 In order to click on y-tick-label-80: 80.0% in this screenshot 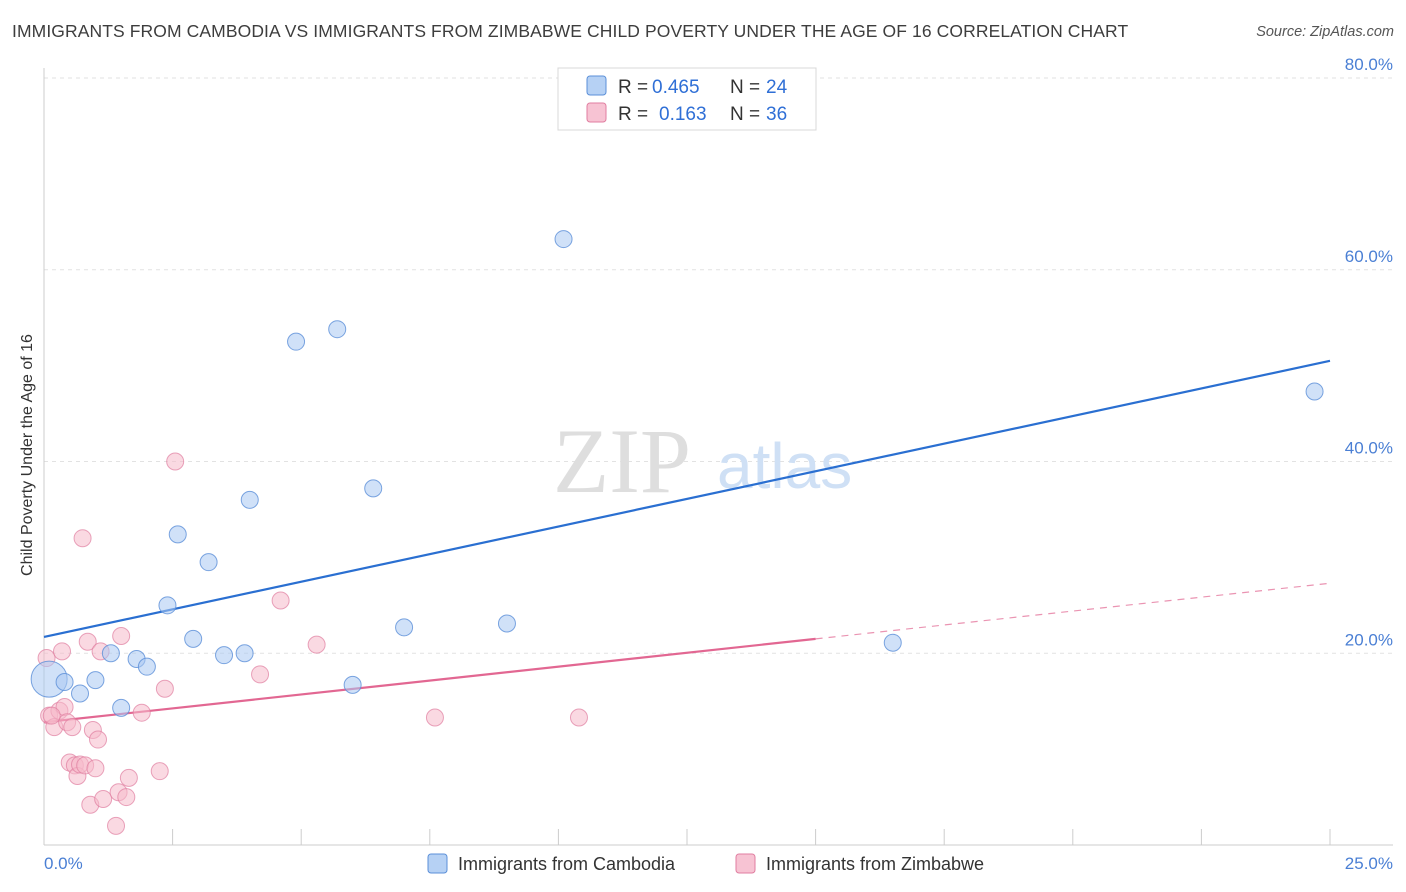, I will do `click(1369, 64)`.